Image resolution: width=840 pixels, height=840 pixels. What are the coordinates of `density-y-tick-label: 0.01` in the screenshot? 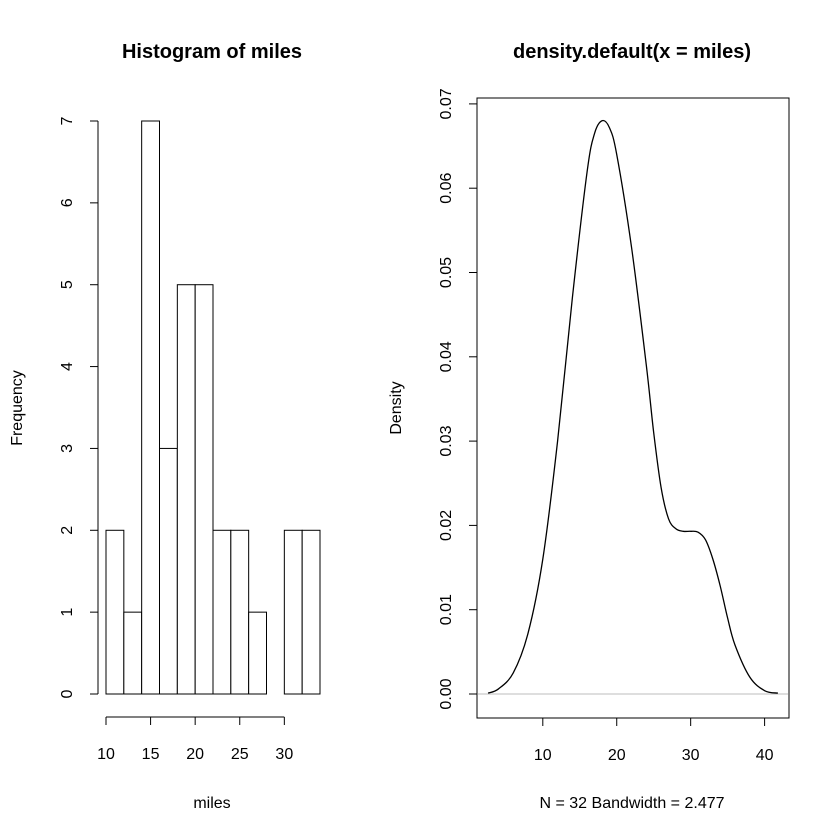 It's located at (446, 609).